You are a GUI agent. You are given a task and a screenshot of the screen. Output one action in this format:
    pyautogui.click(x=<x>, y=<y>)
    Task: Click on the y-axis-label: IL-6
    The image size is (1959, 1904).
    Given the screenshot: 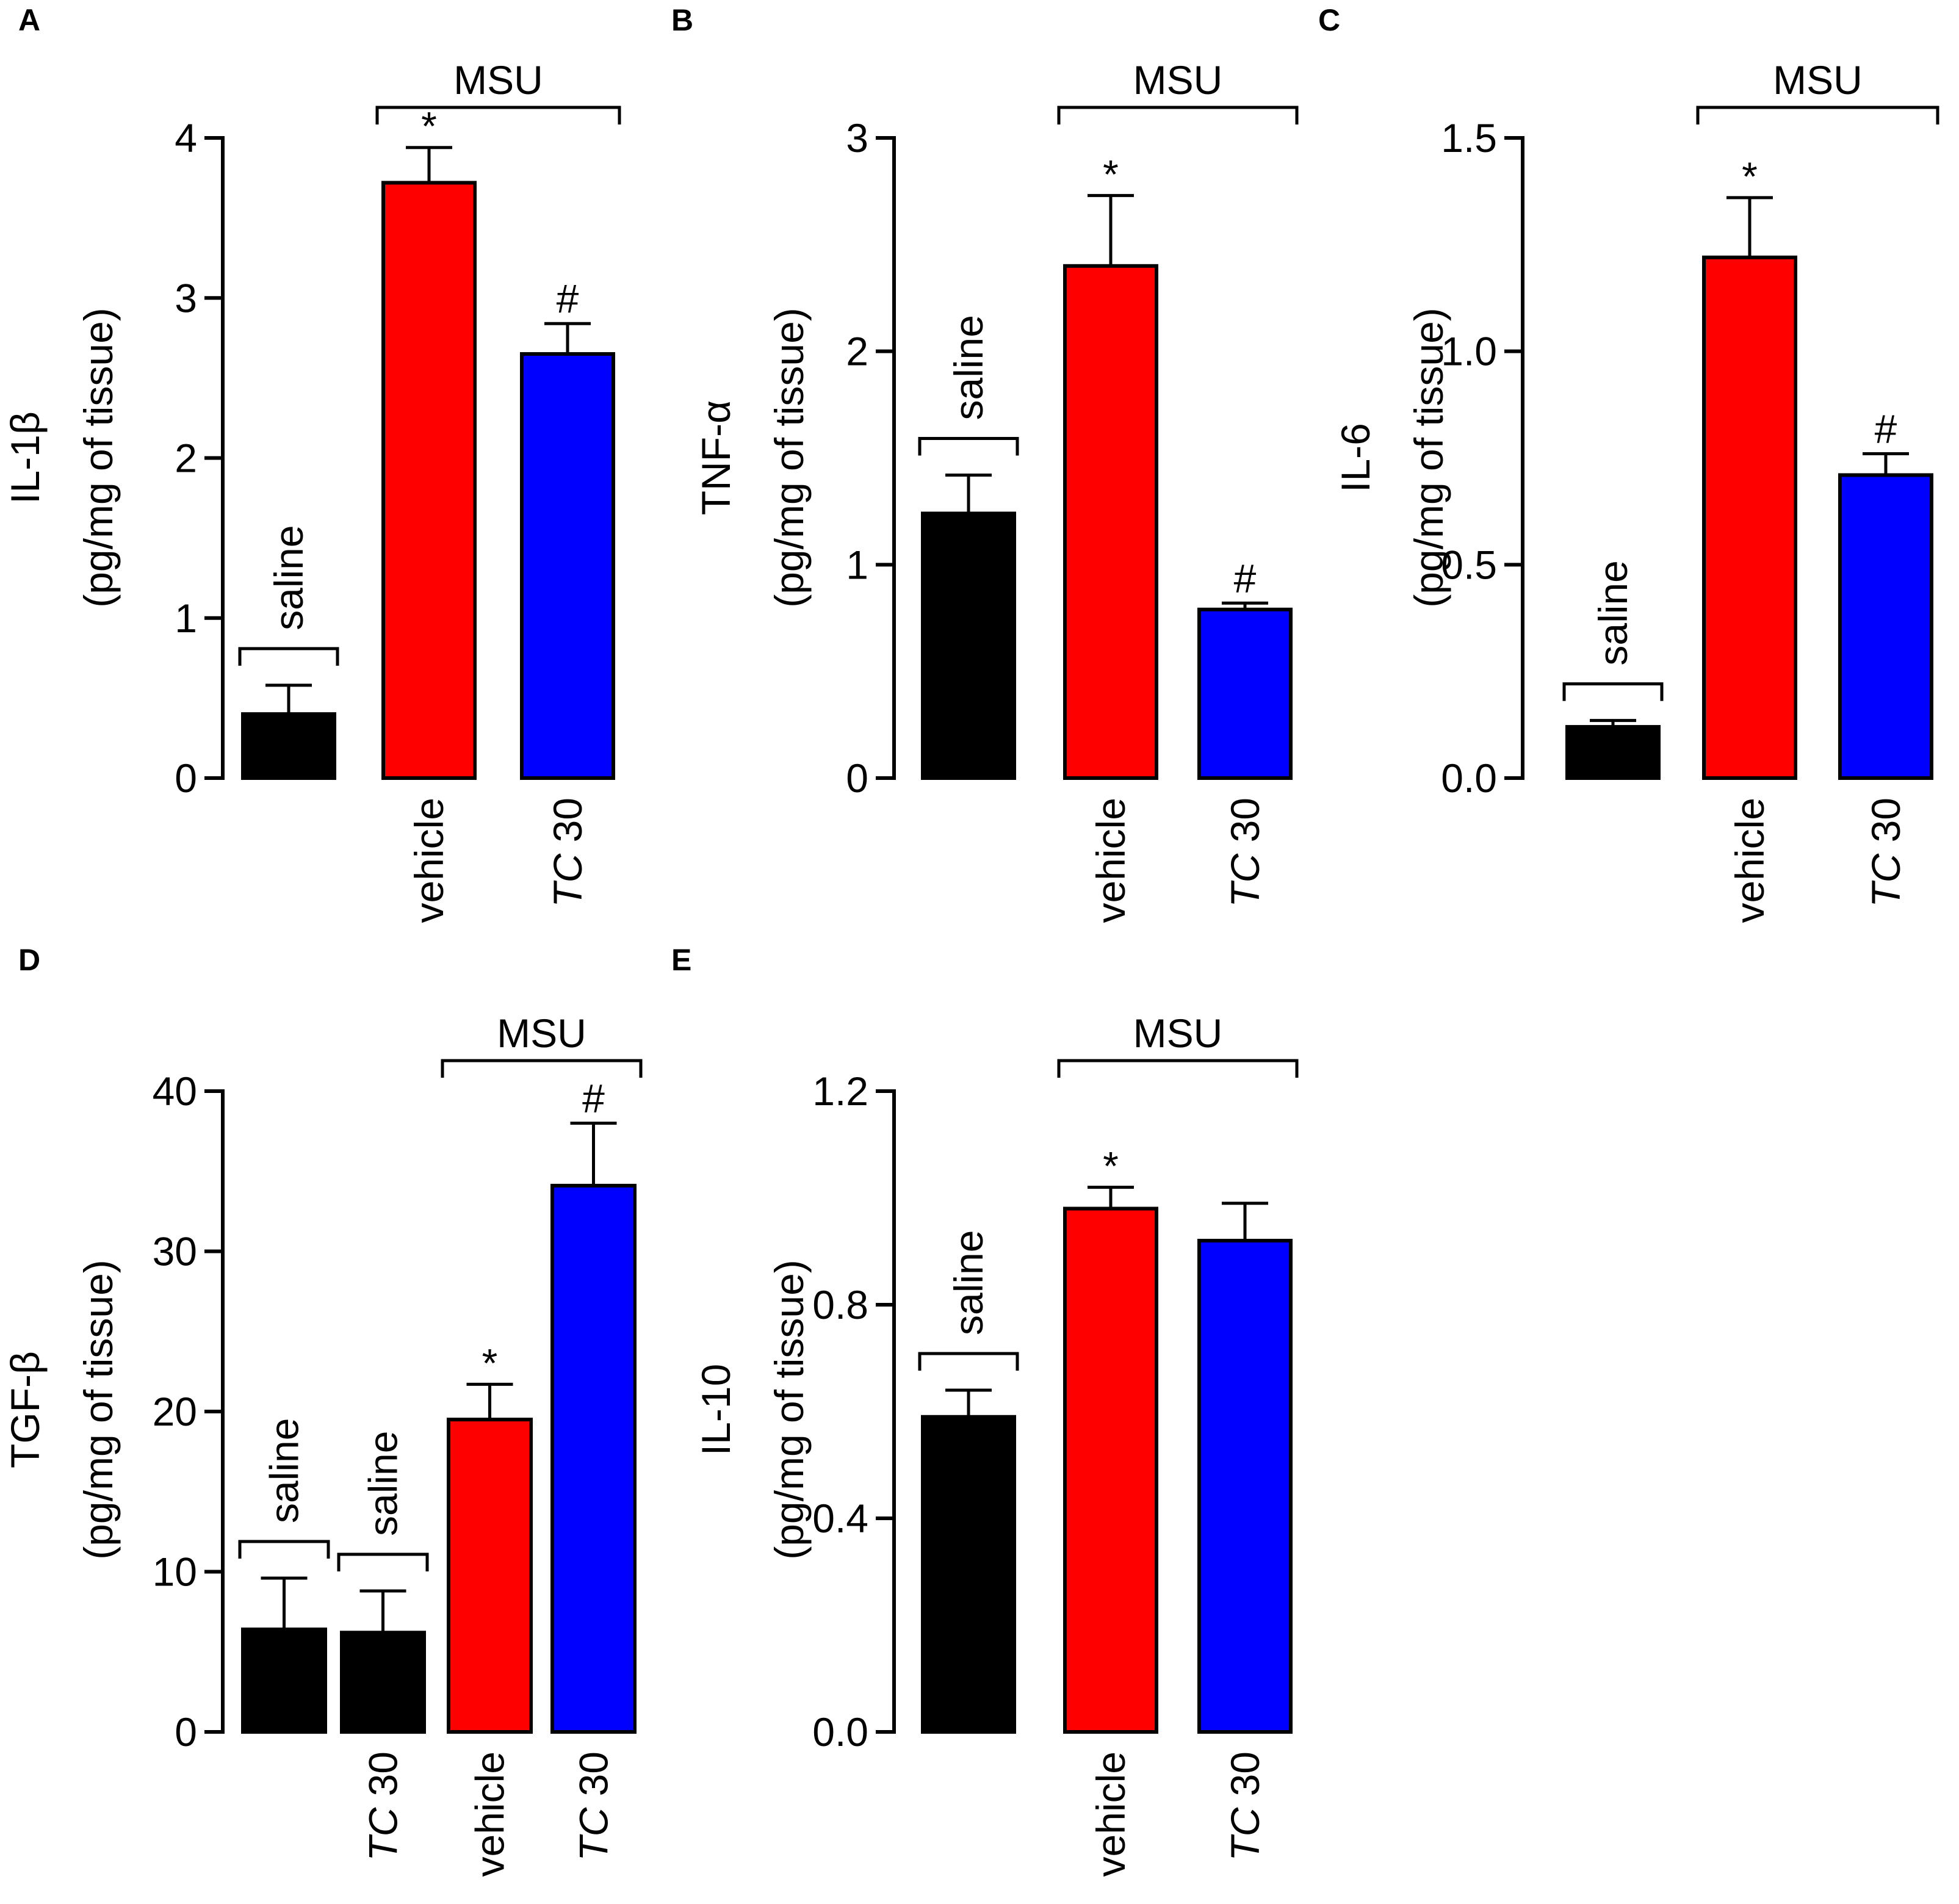 What is the action you would take?
    pyautogui.click(x=1355, y=457)
    